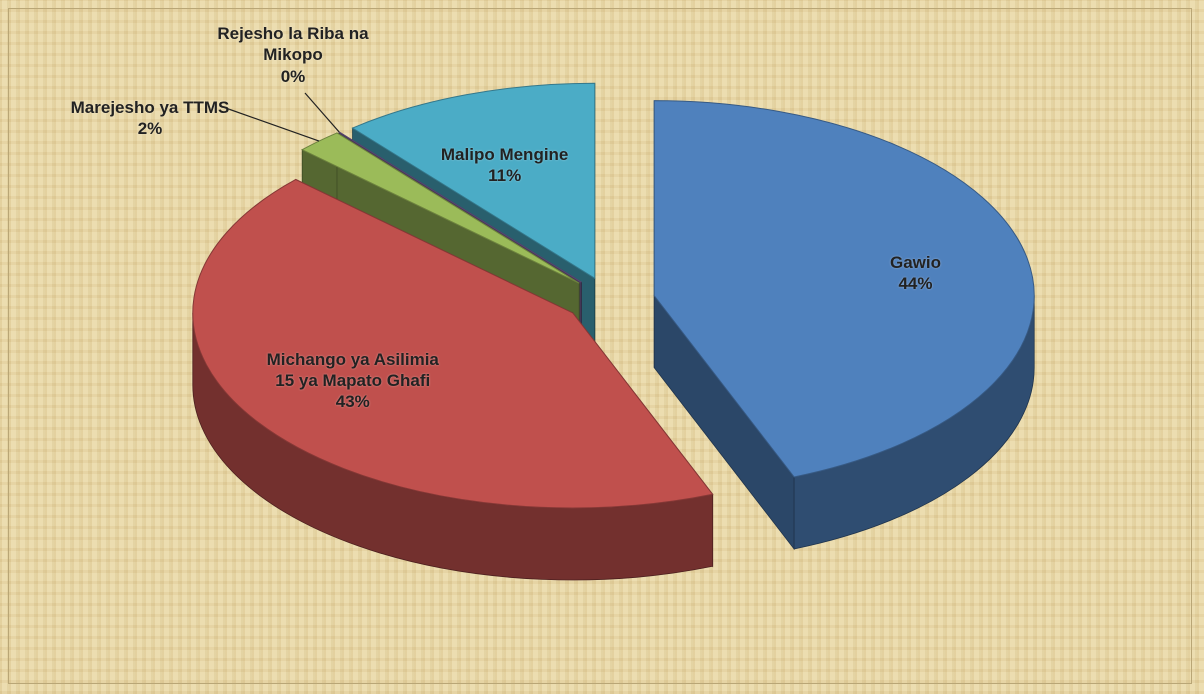 The height and width of the screenshot is (694, 1204). I want to click on category-label: Marejesho ya TTMS, so click(150, 107).